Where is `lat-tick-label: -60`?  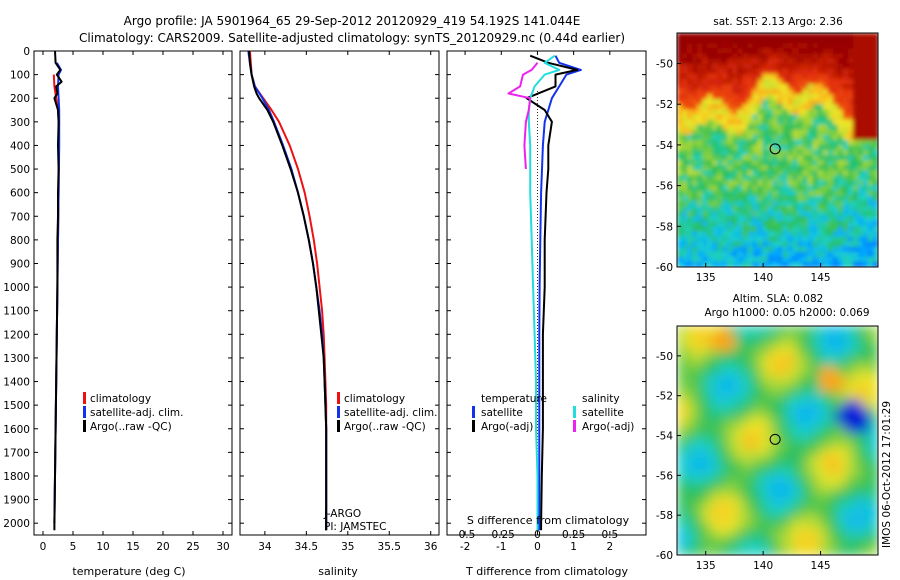
lat-tick-label: -60 is located at coordinates (664, 268).